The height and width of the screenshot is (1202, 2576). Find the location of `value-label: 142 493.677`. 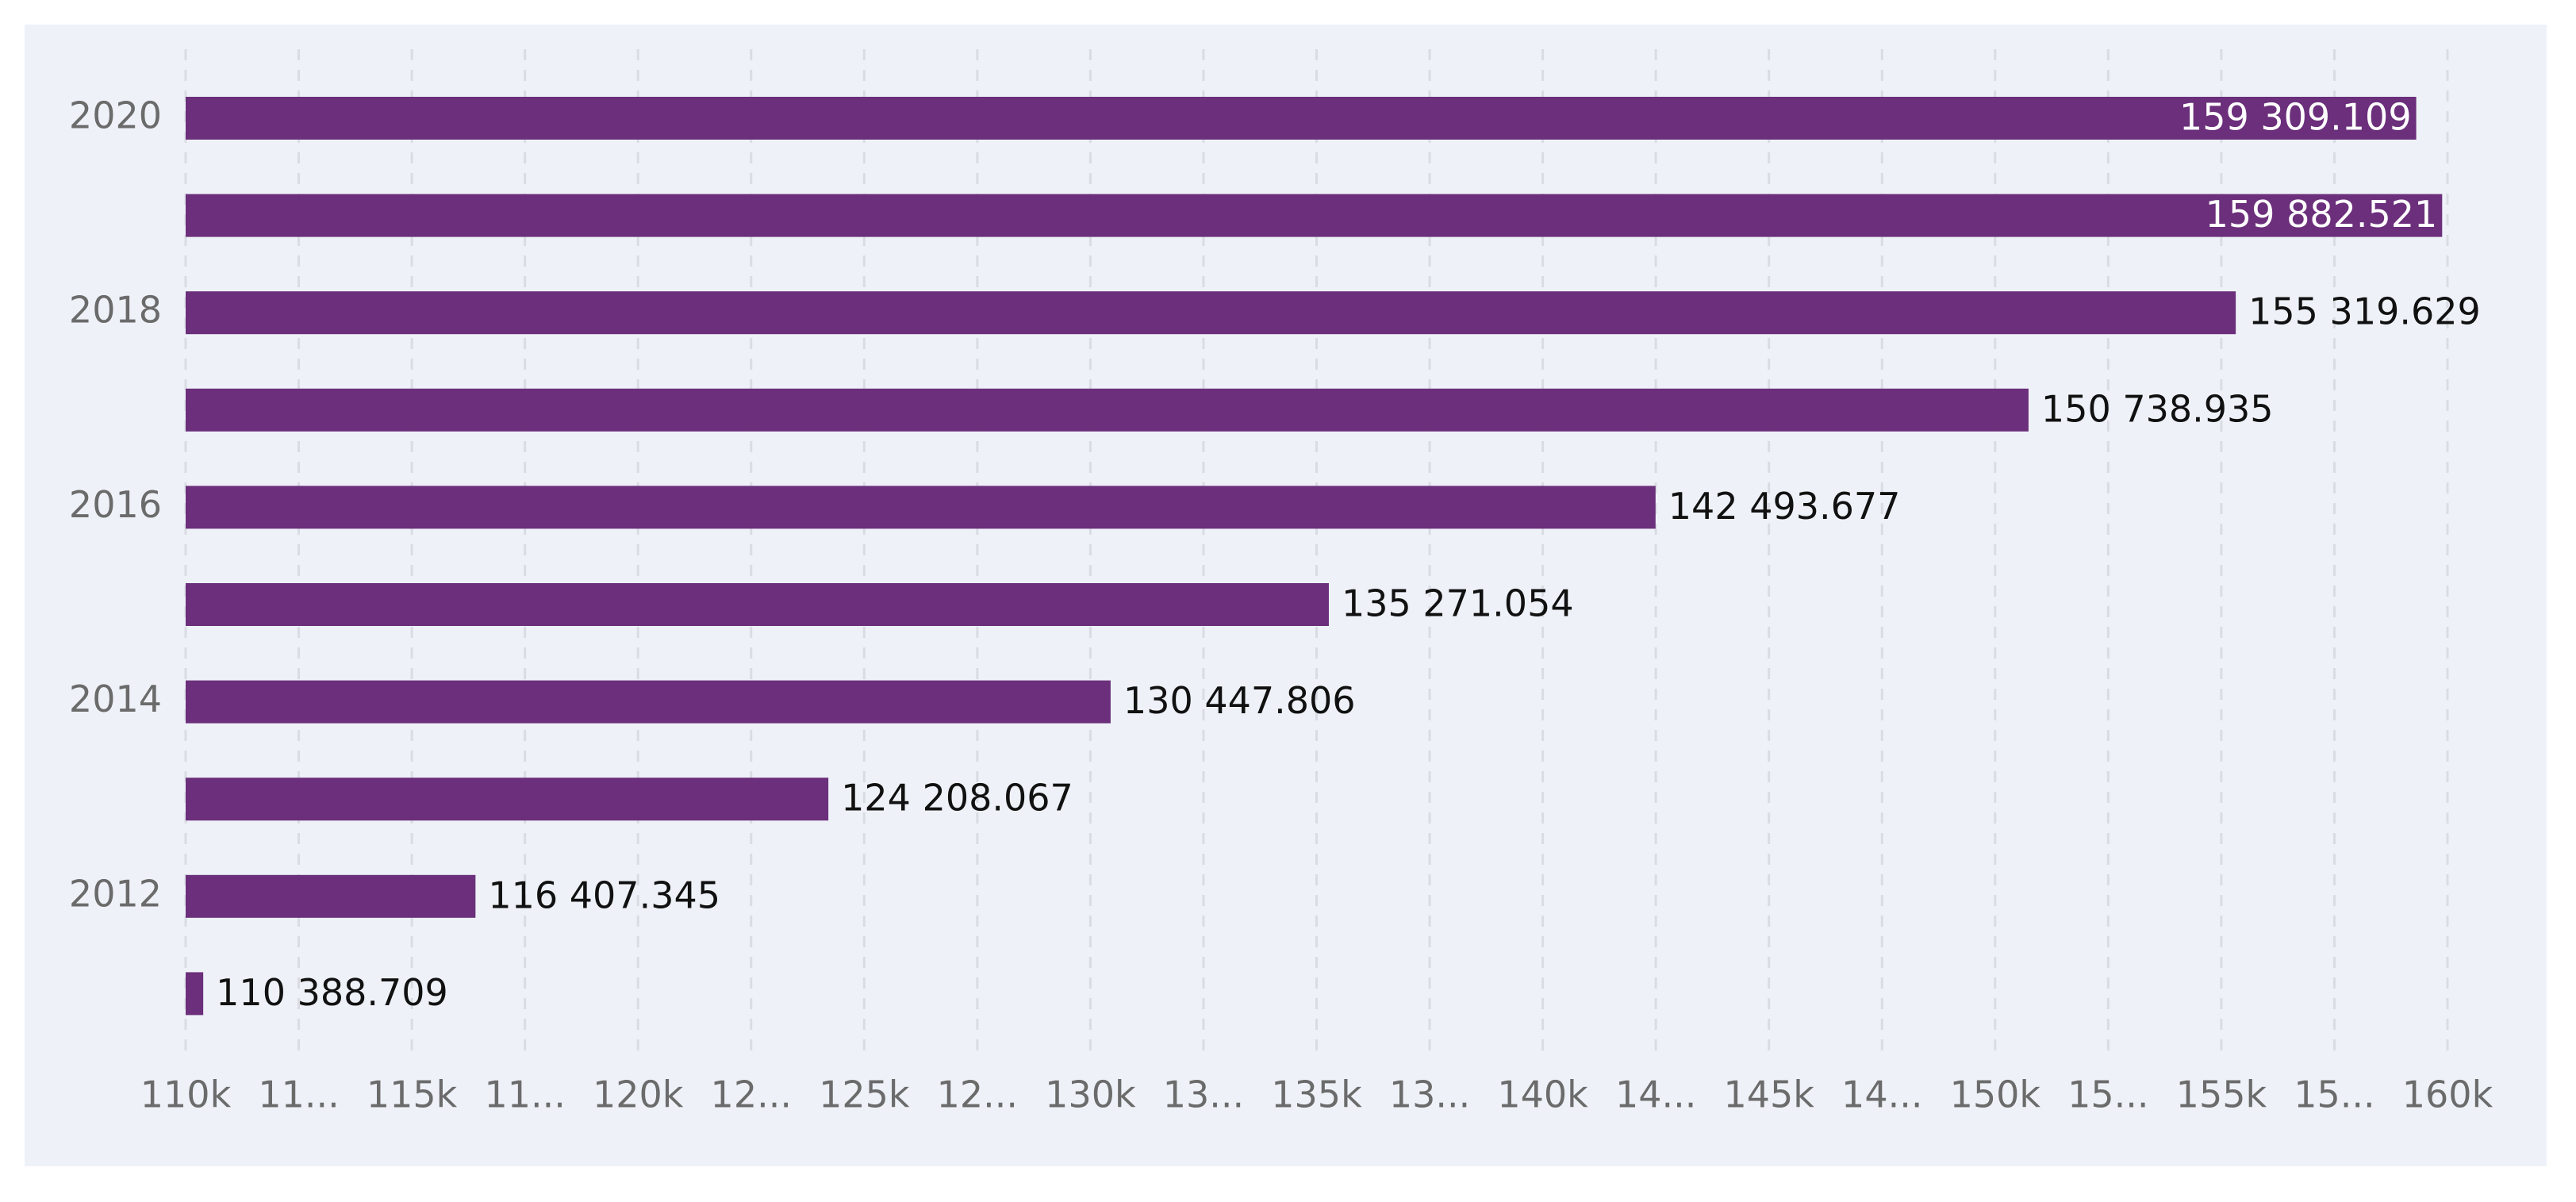

value-label: 142 493.677 is located at coordinates (1784, 506).